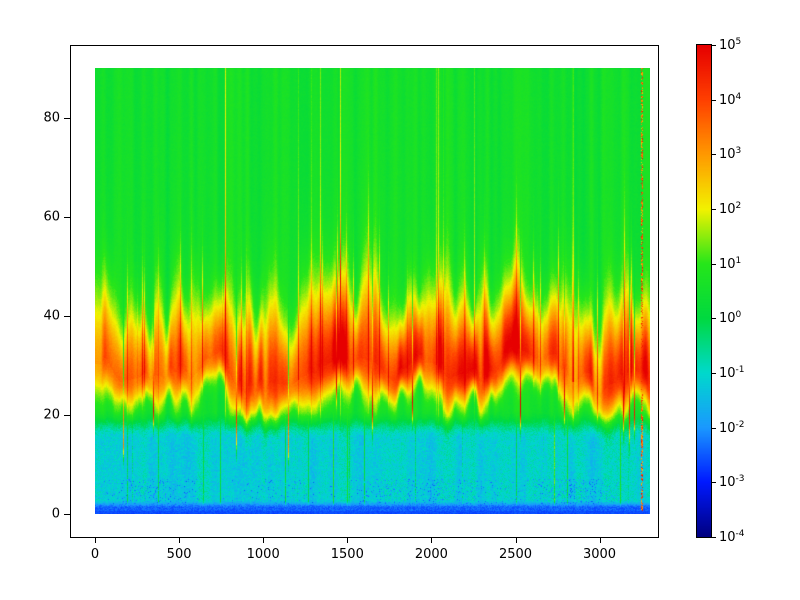 The image size is (800, 600). Describe the element at coordinates (347, 554) in the screenshot. I see `x-tick-label: 1500` at that location.